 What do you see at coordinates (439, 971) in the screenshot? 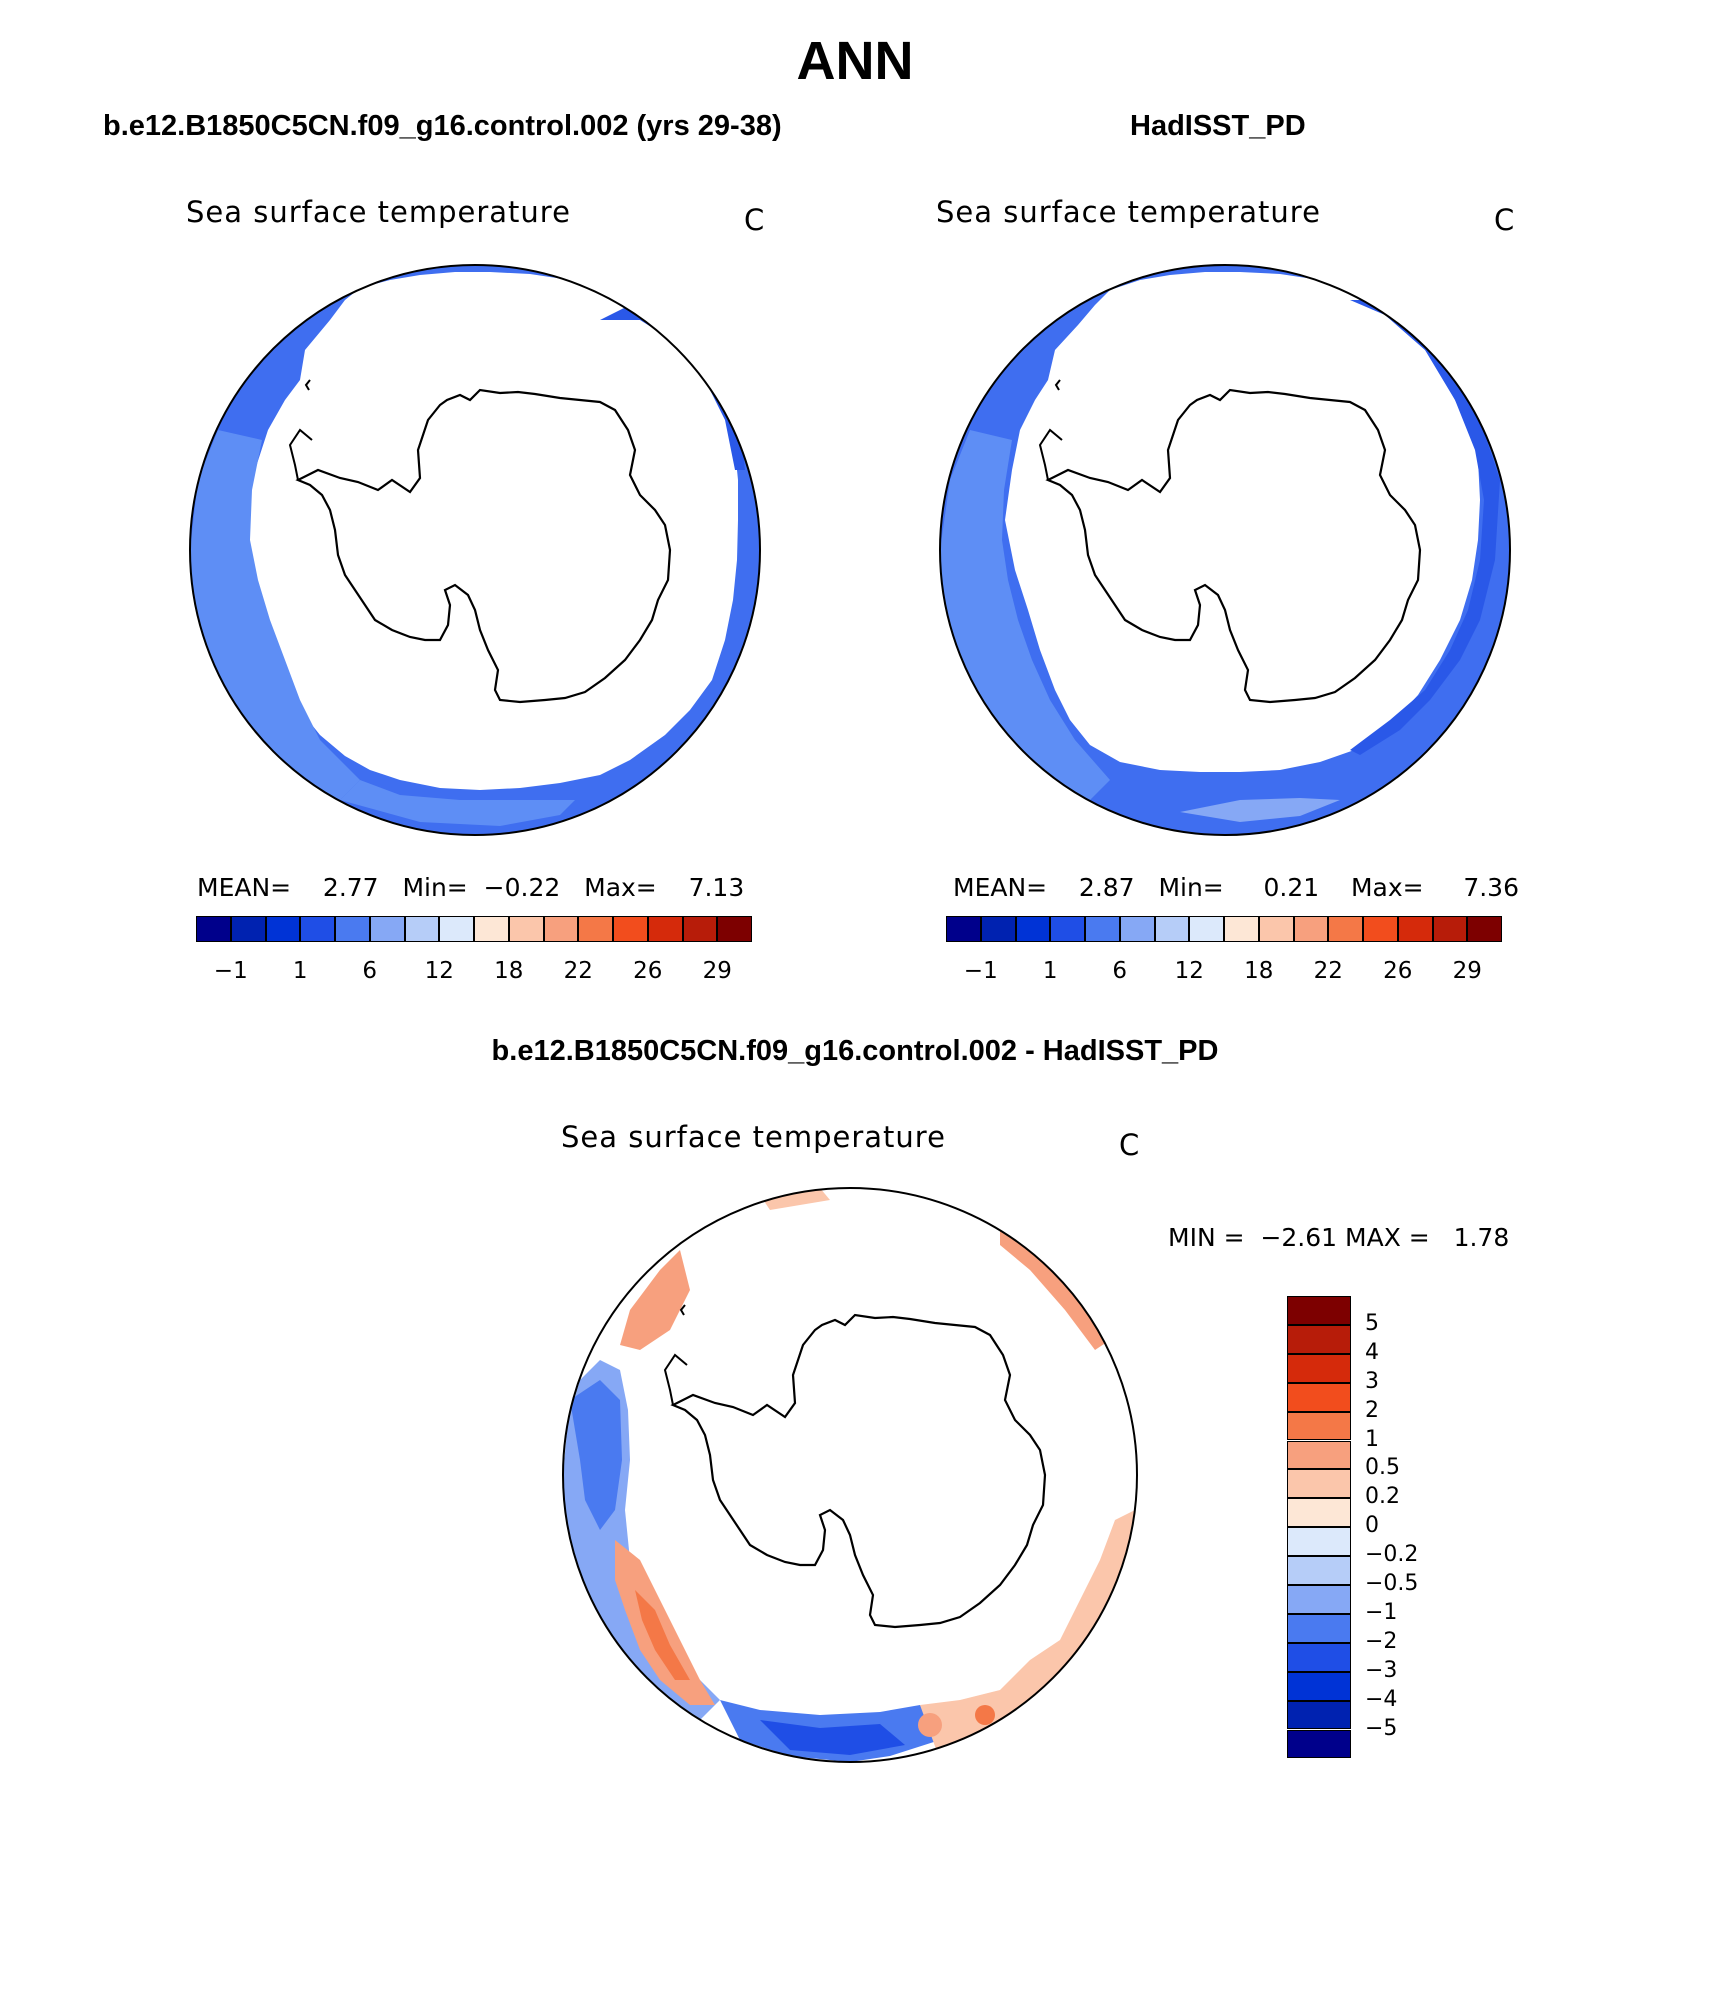
I see `panel1-colorbar-label: 12` at bounding box center [439, 971].